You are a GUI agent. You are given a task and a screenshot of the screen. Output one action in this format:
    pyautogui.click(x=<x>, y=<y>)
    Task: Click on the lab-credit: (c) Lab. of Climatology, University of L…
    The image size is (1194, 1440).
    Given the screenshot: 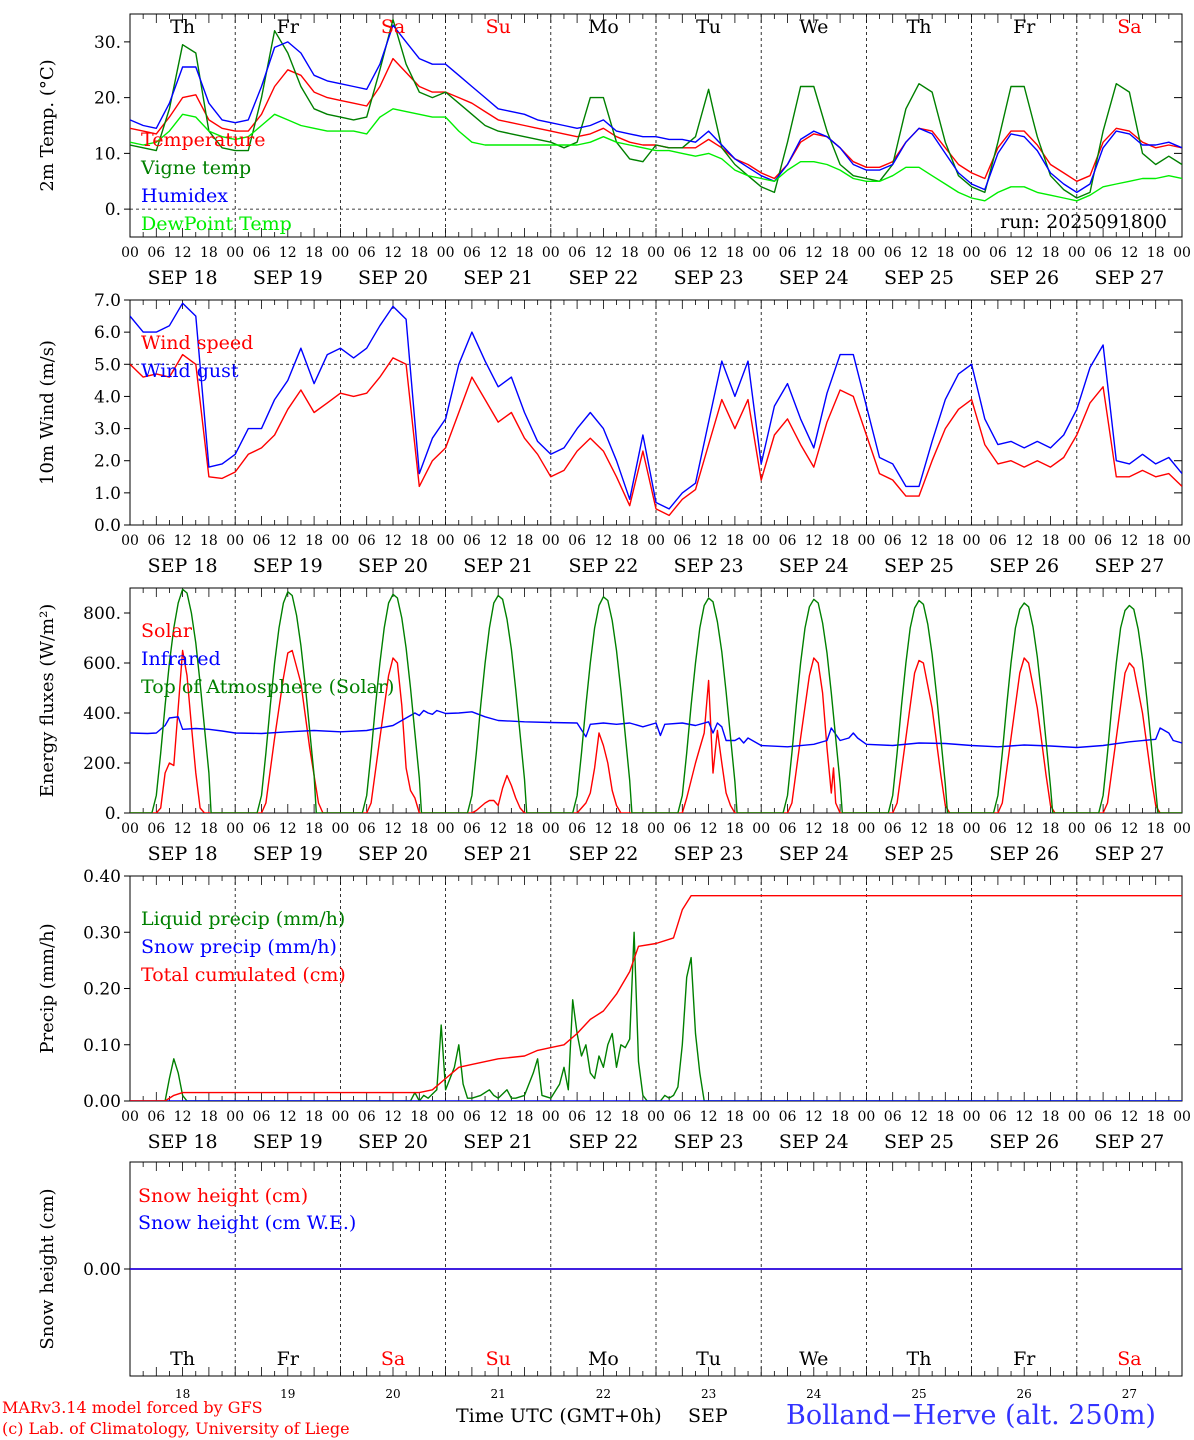 What is the action you would take?
    pyautogui.click(x=176, y=1428)
    